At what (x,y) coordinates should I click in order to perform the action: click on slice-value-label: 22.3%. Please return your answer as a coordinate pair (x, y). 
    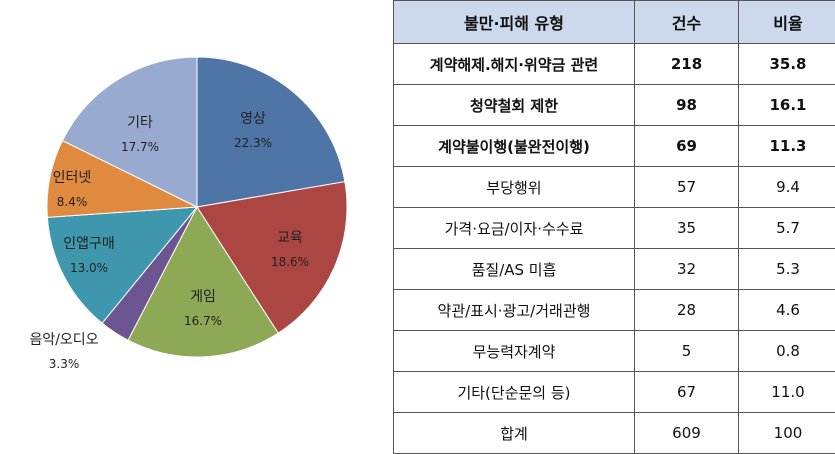
    Looking at the image, I should click on (253, 143).